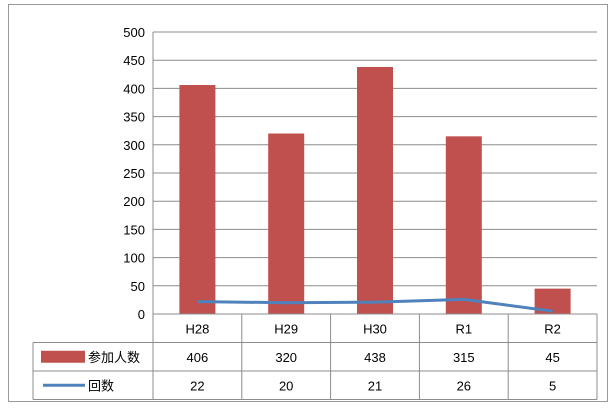 Image resolution: width=615 pixels, height=408 pixels. What do you see at coordinates (134, 173) in the screenshot?
I see `y-tick-label: 250` at bounding box center [134, 173].